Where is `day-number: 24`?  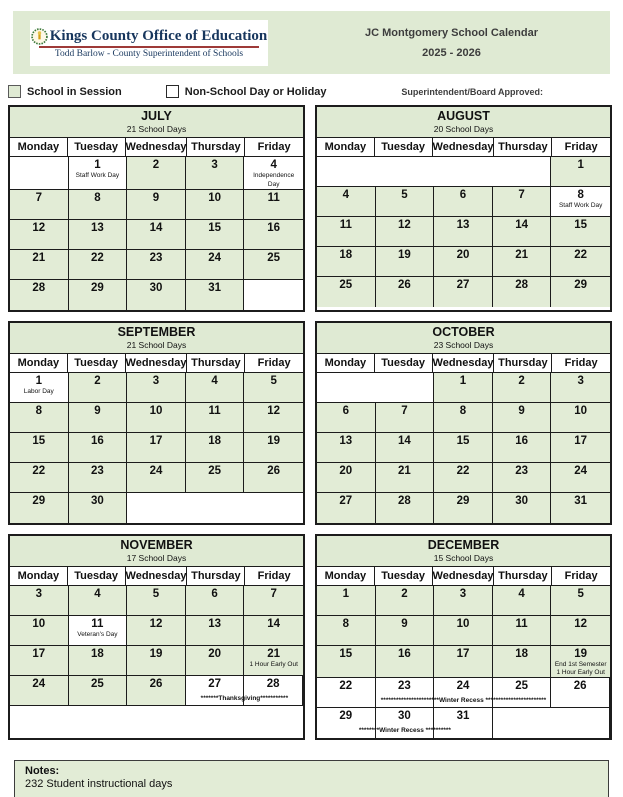
day-number: 24 is located at coordinates (214, 257).